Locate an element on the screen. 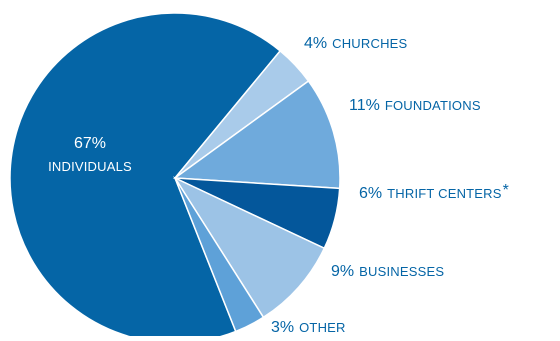 This screenshot has height=341, width=560. label-individuals: 67% INDIVIDUALS is located at coordinates (90, 154).